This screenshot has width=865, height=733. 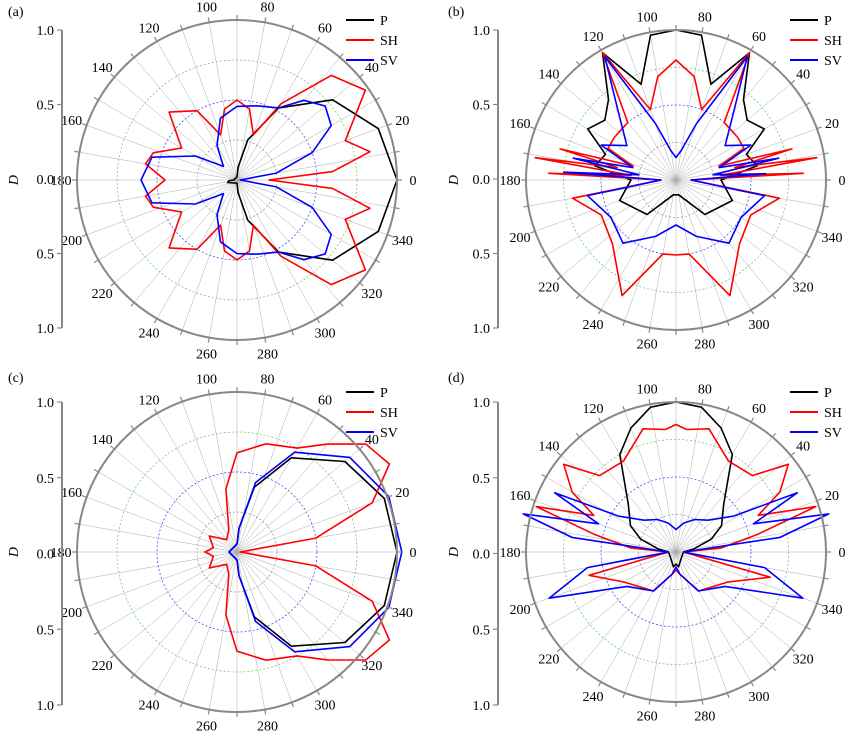 What do you see at coordinates (372, 440) in the screenshot?
I see `angle-label: 40` at bounding box center [372, 440].